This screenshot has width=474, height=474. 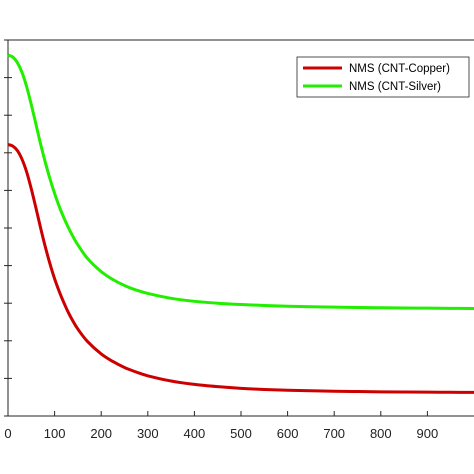 I want to click on legend: NMS (CNT-Copper) NMS (CNT-Silver), so click(x=383, y=77).